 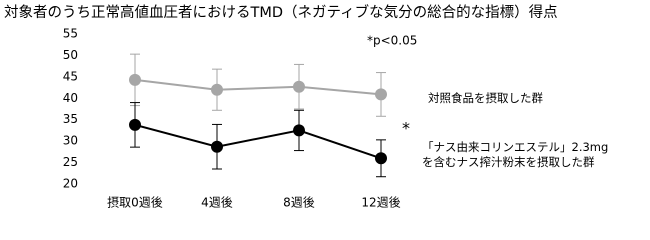 I want to click on y-tick-label: 50, so click(x=70, y=55).